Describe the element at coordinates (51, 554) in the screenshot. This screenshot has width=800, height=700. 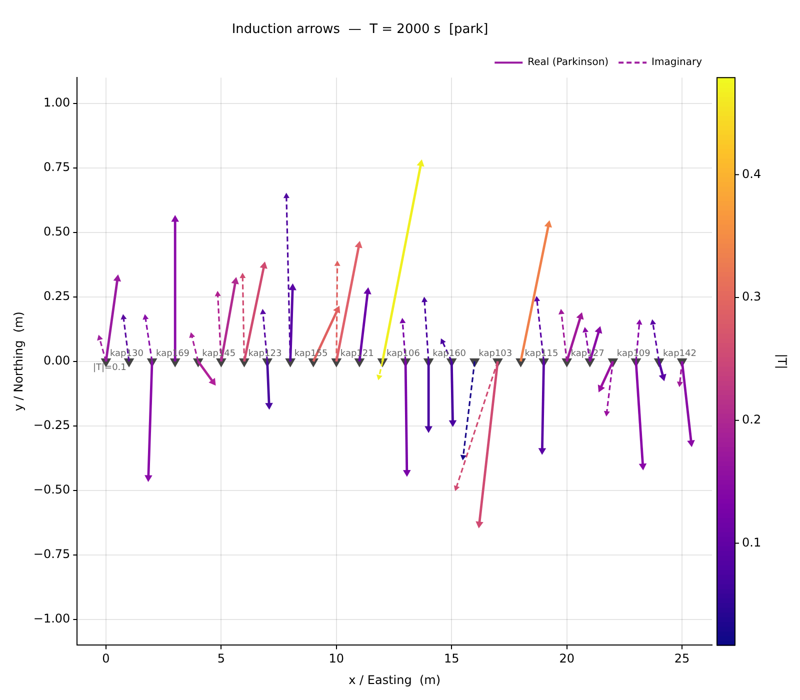
I see `y-tick-label: −0.75` at that location.